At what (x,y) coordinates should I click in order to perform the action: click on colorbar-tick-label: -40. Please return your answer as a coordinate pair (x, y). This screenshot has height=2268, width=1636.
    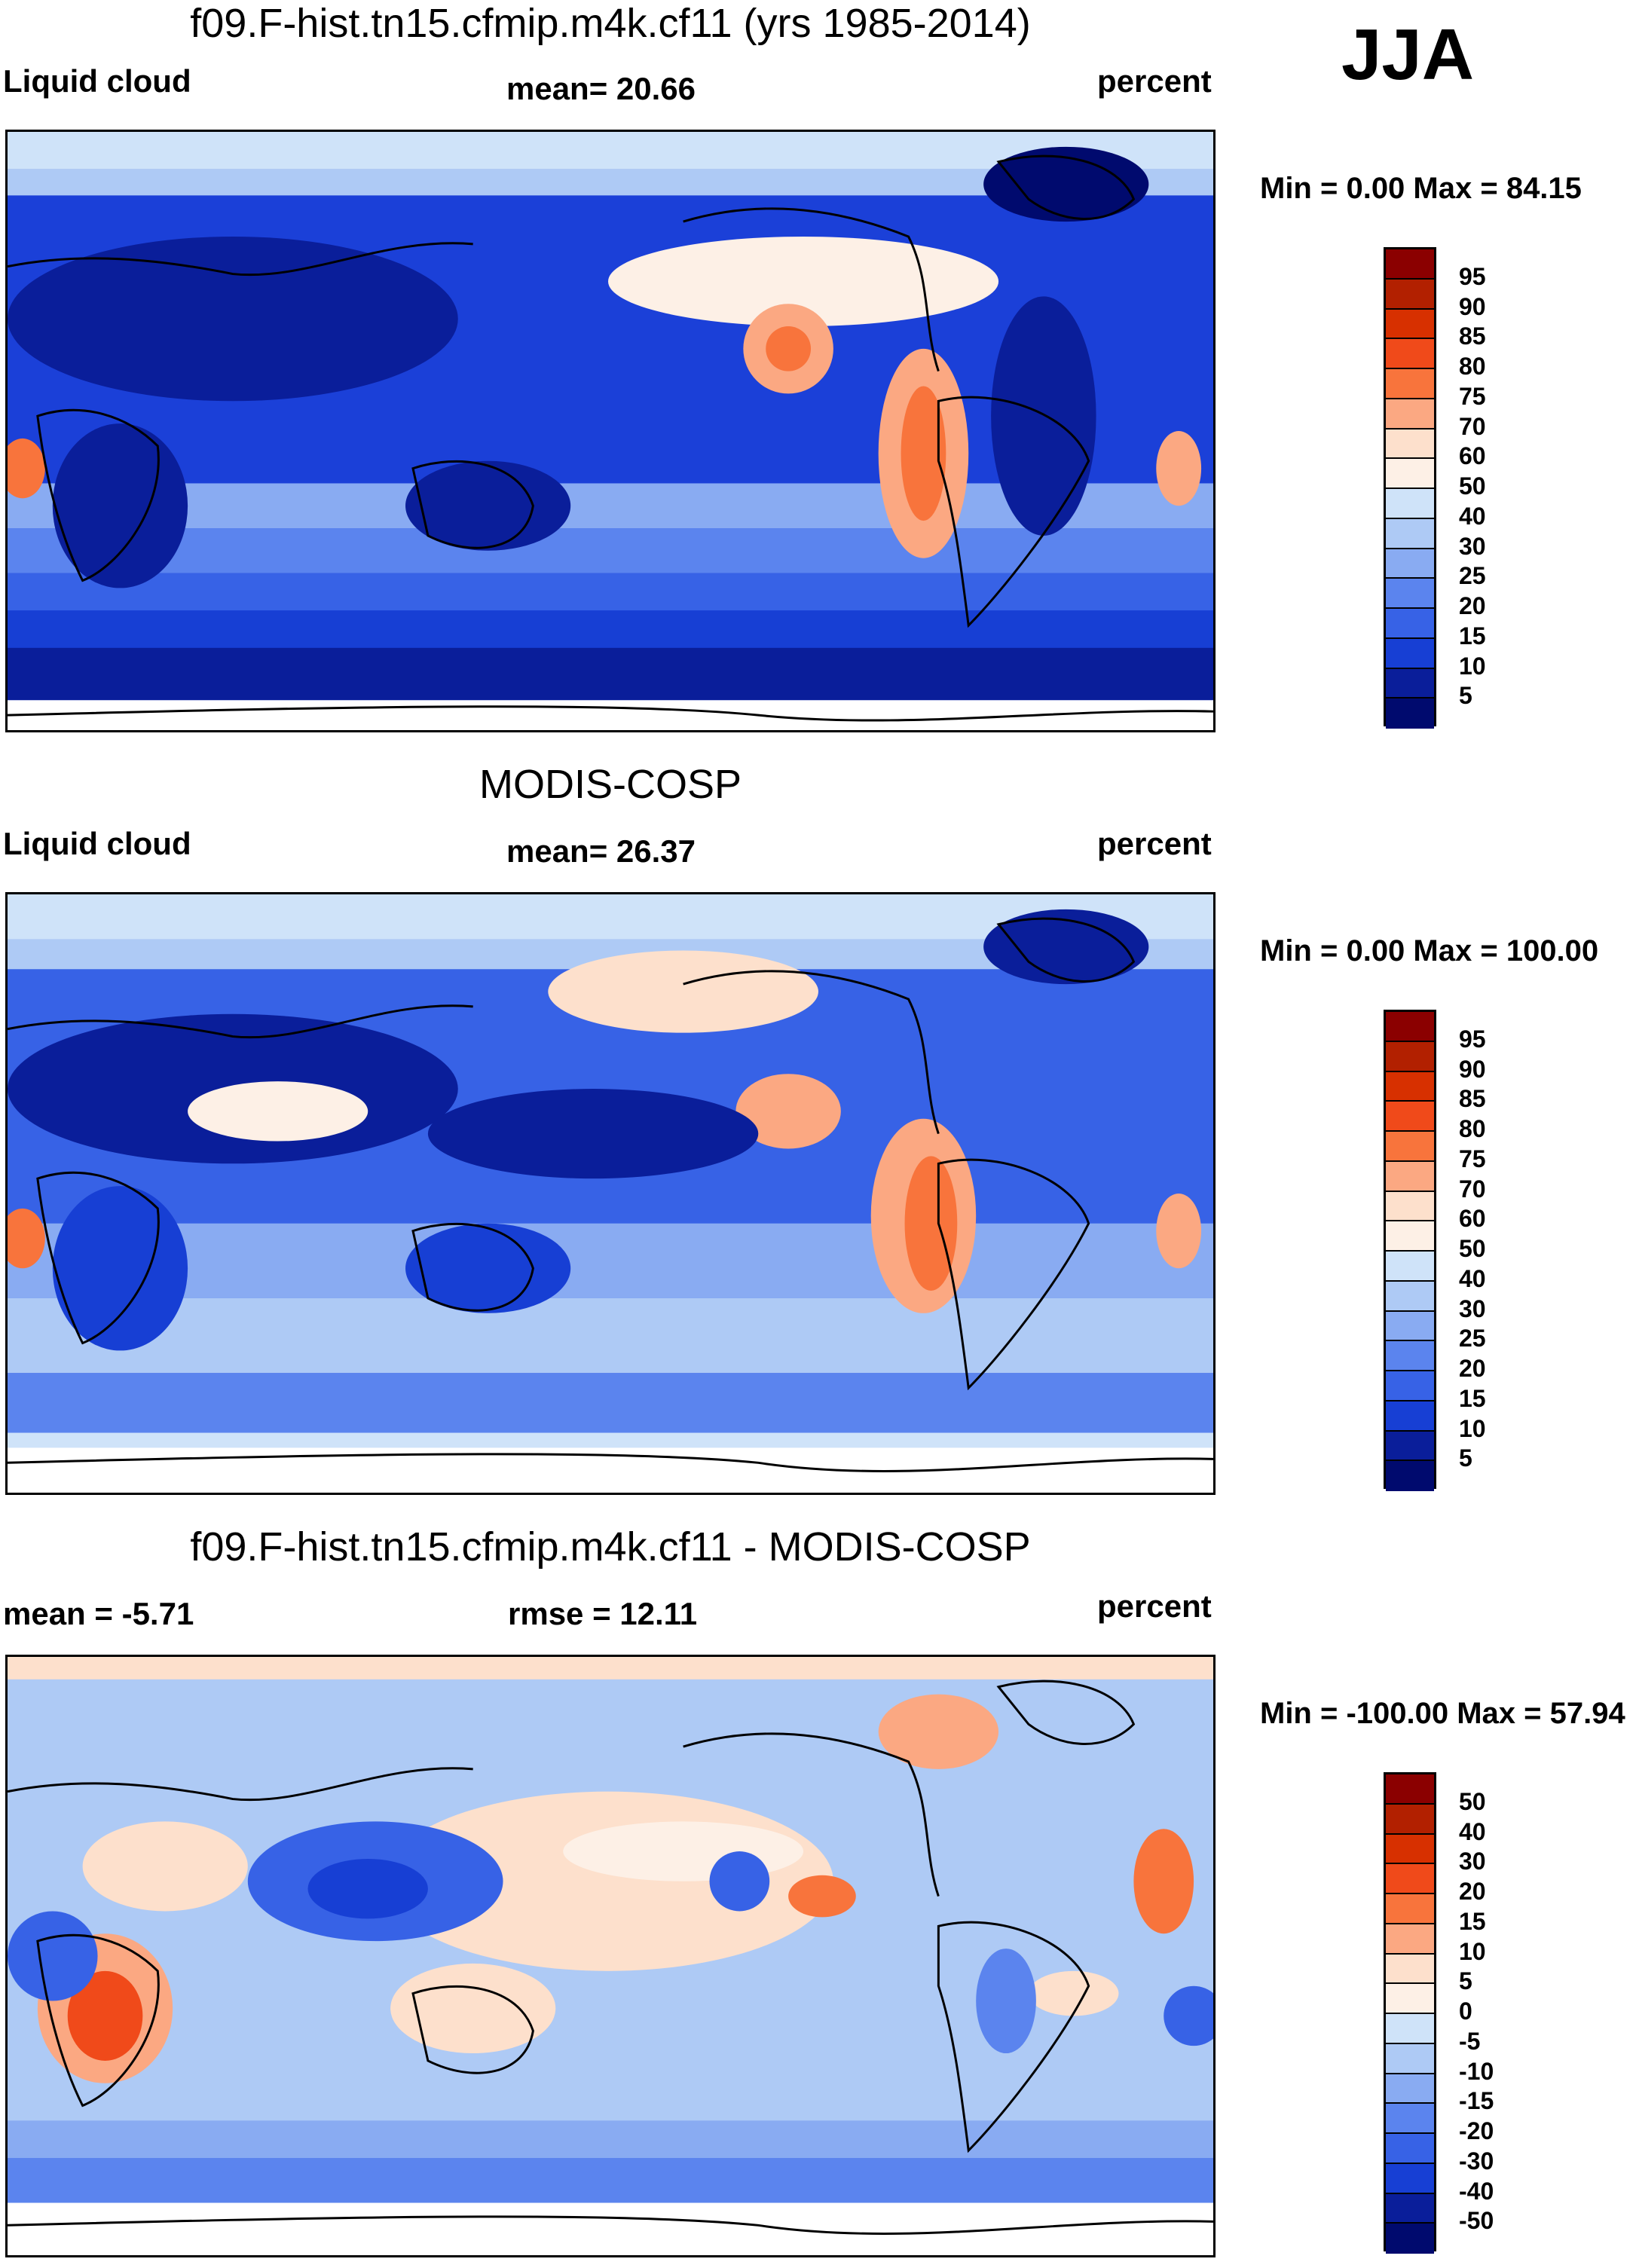
    Looking at the image, I should click on (1476, 2191).